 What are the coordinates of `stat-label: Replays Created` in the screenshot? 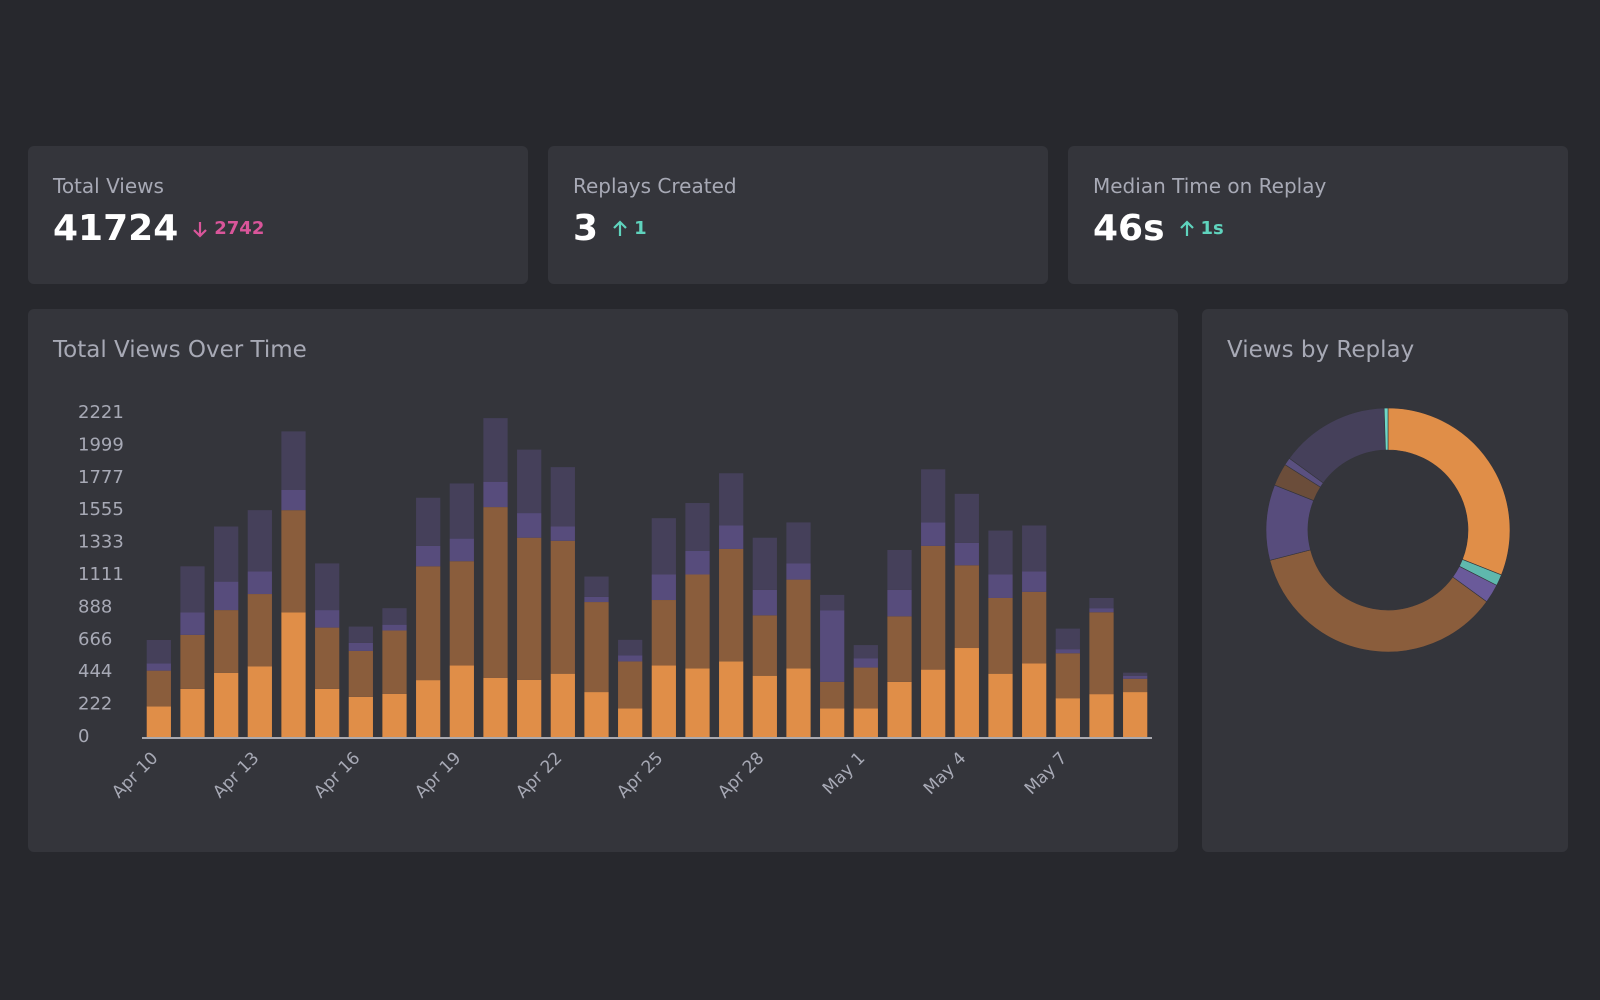 It's located at (655, 186).